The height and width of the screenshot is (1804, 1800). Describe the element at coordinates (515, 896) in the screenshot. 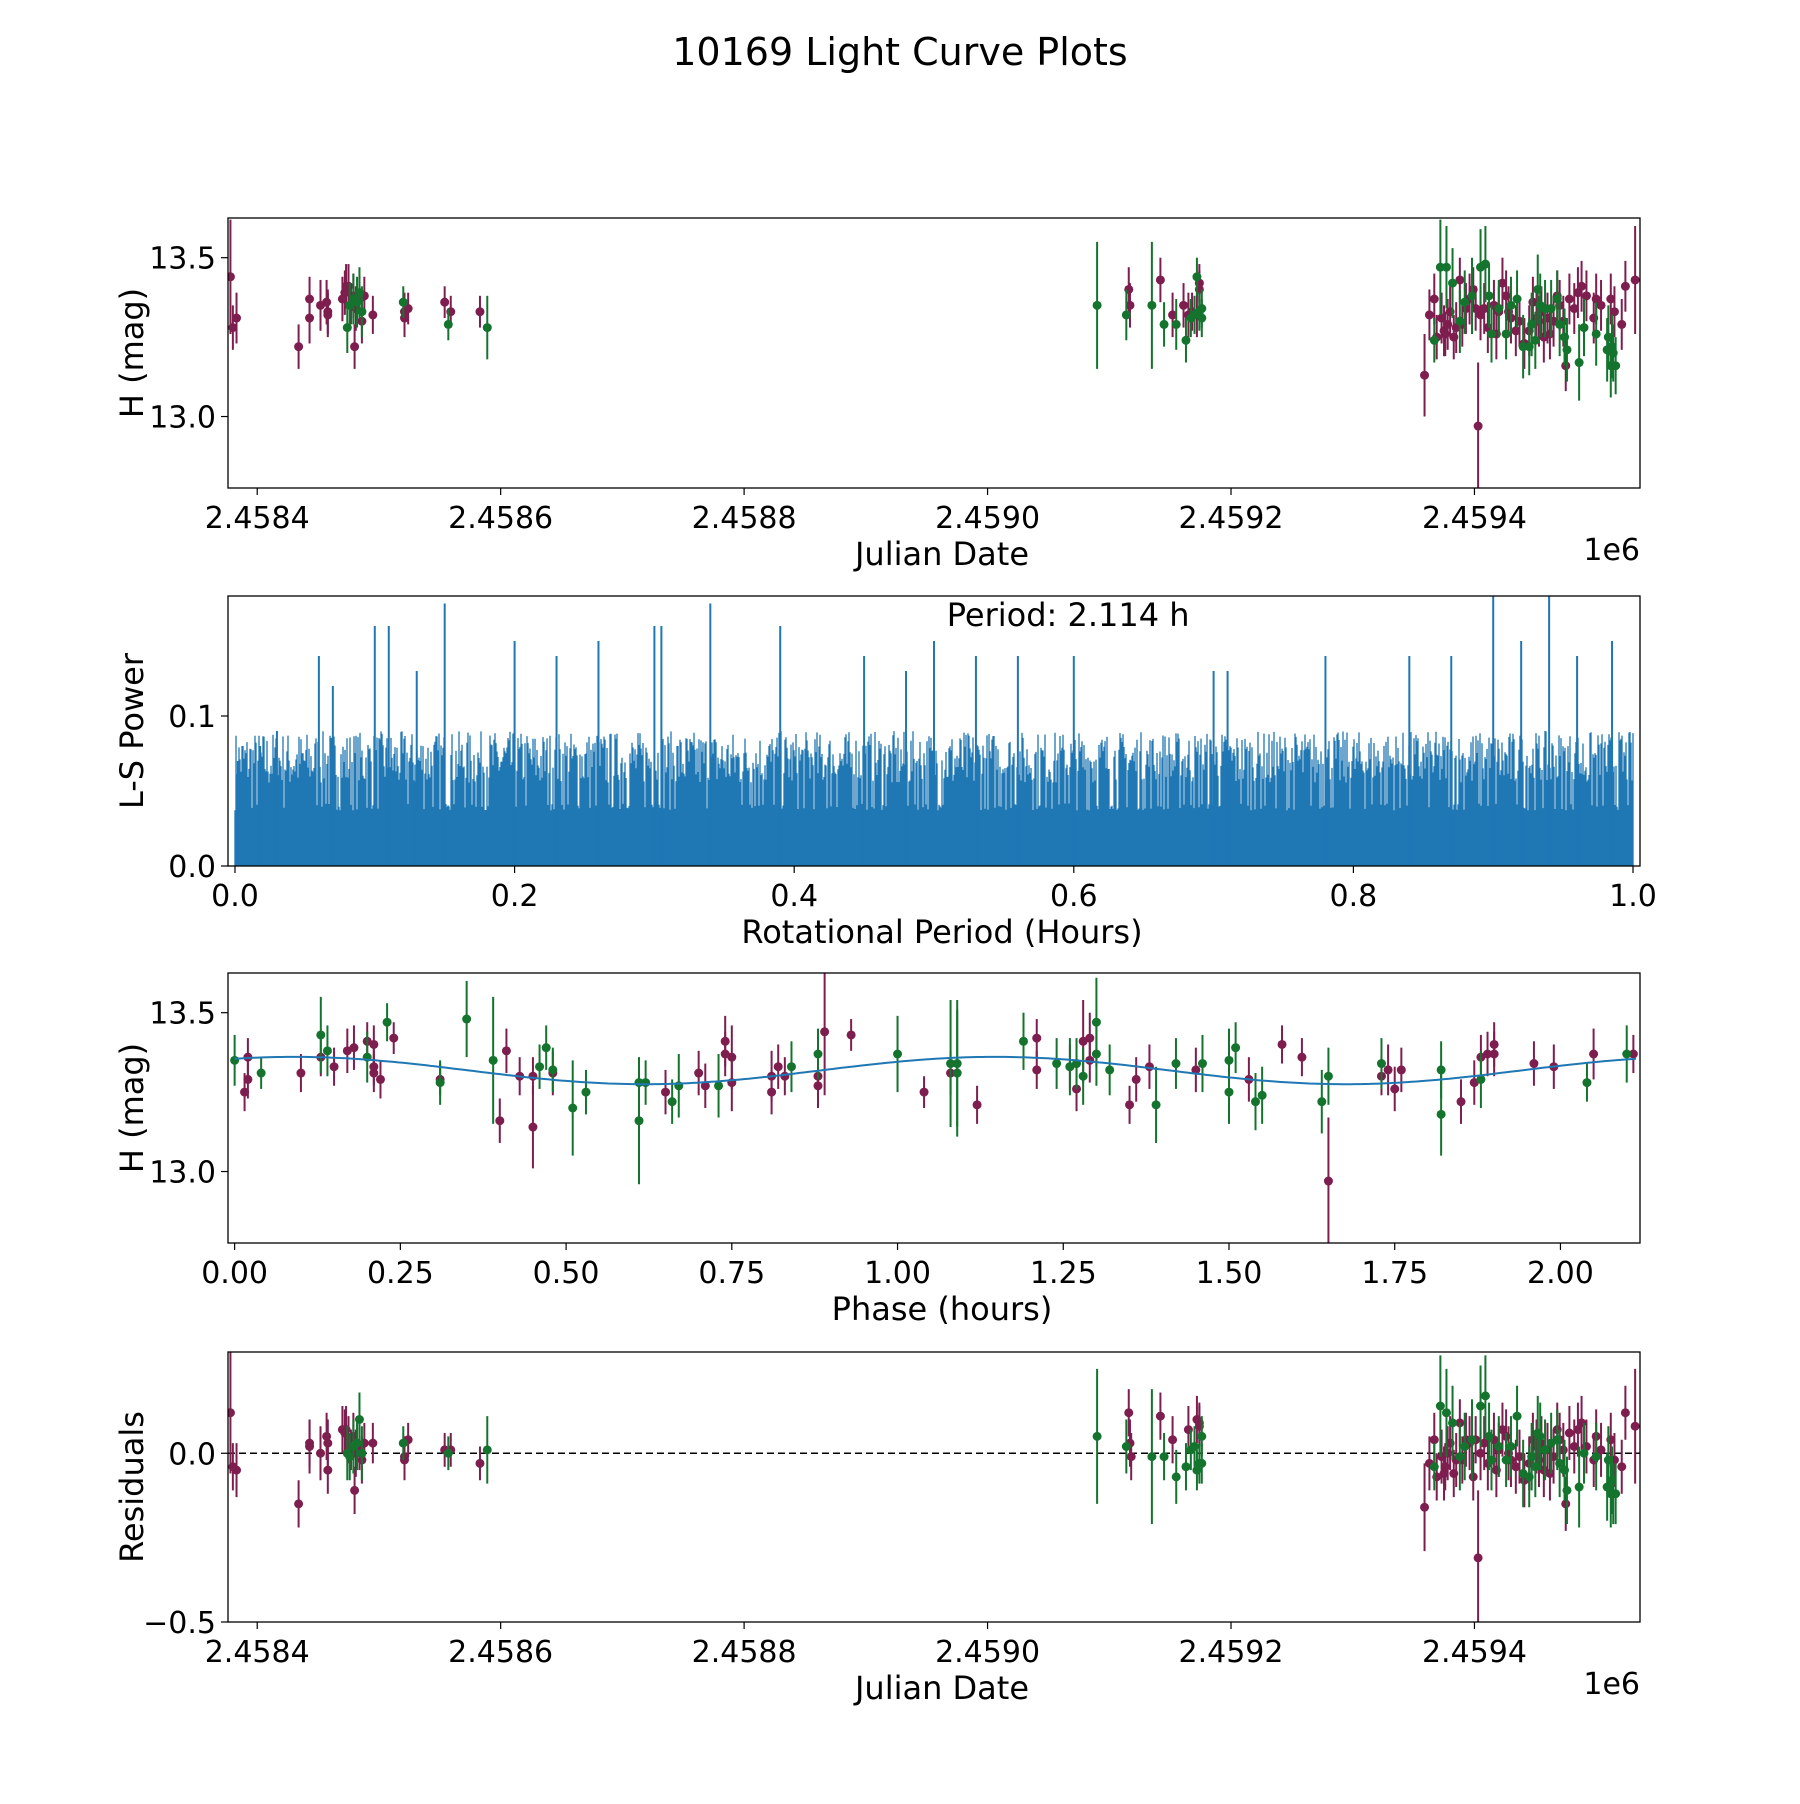

I see `x-tick-label: 0.2` at that location.